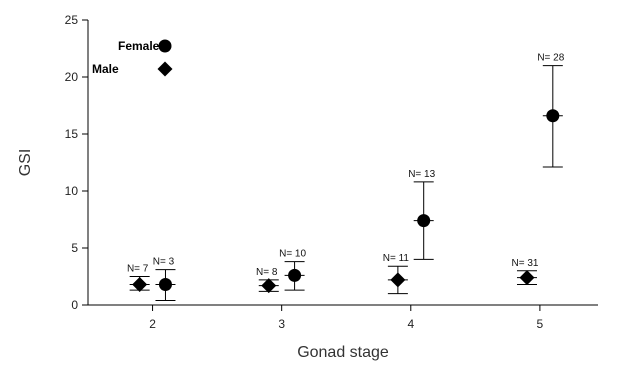 The height and width of the screenshot is (365, 630). What do you see at coordinates (72, 77) in the screenshot?
I see `y-tick-label: 20` at bounding box center [72, 77].